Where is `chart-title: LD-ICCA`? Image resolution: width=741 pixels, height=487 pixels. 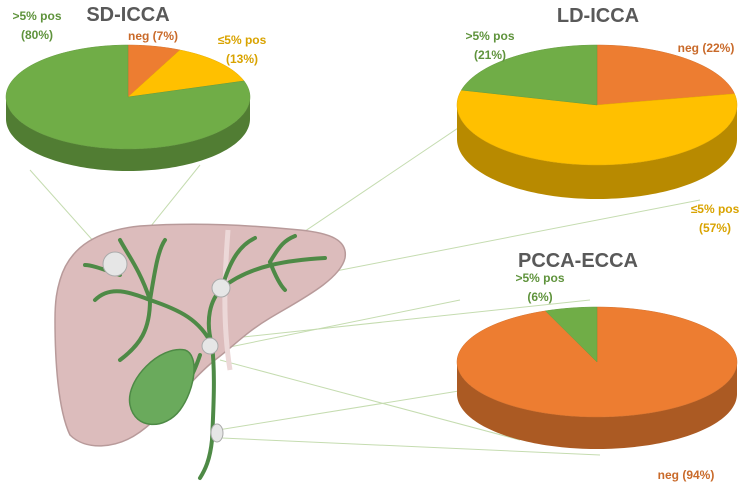 chart-title: LD-ICCA is located at coordinates (598, 16).